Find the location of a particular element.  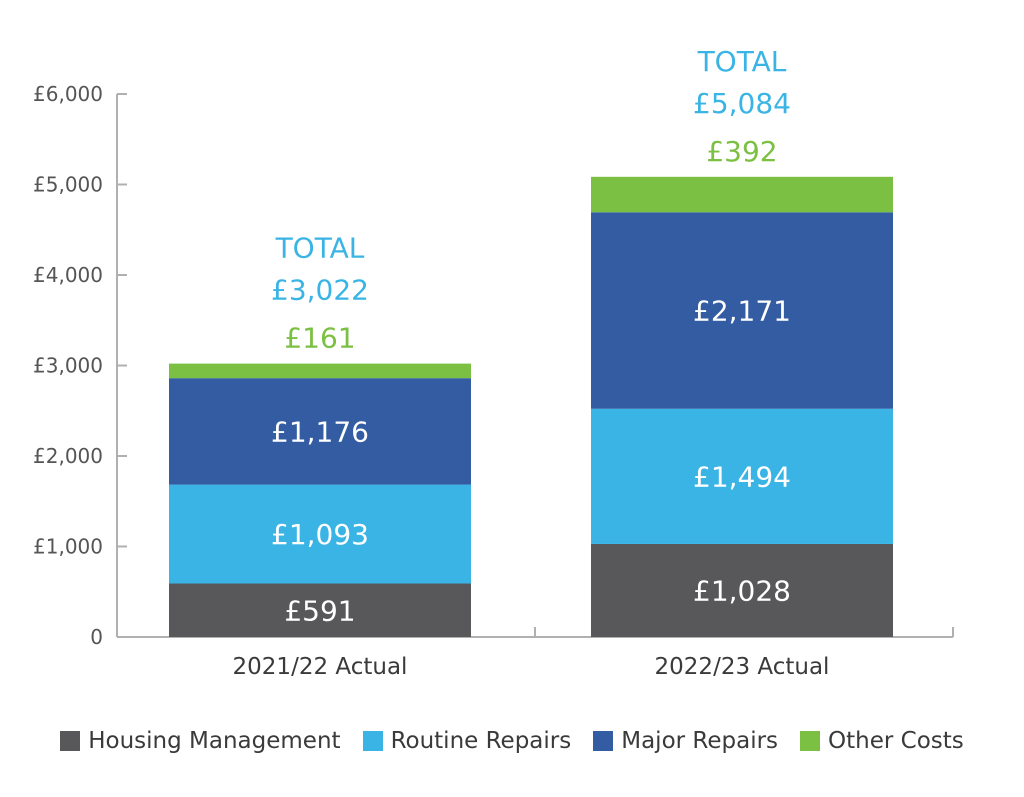

total-value-label: £3,022 is located at coordinates (320, 290).